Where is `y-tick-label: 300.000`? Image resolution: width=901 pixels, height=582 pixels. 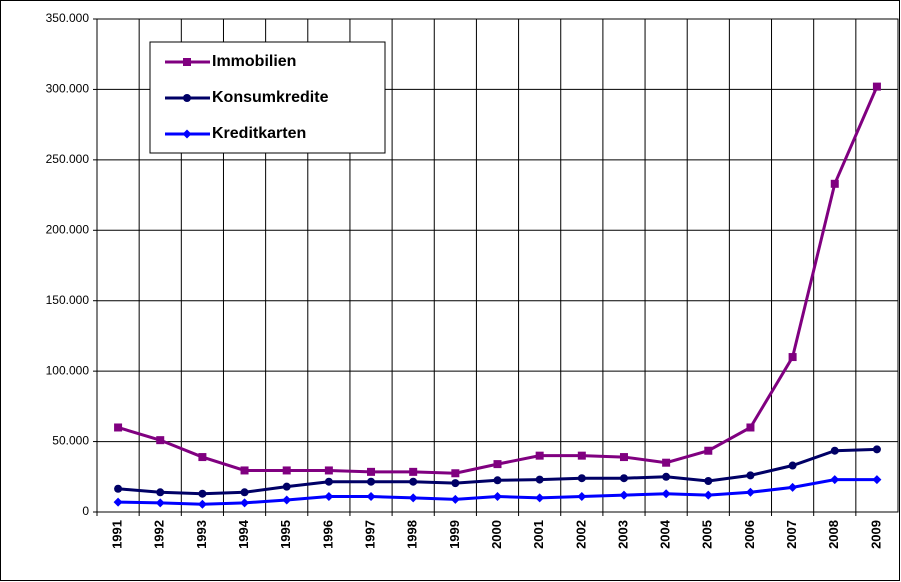 y-tick-label: 300.000 is located at coordinates (68, 89).